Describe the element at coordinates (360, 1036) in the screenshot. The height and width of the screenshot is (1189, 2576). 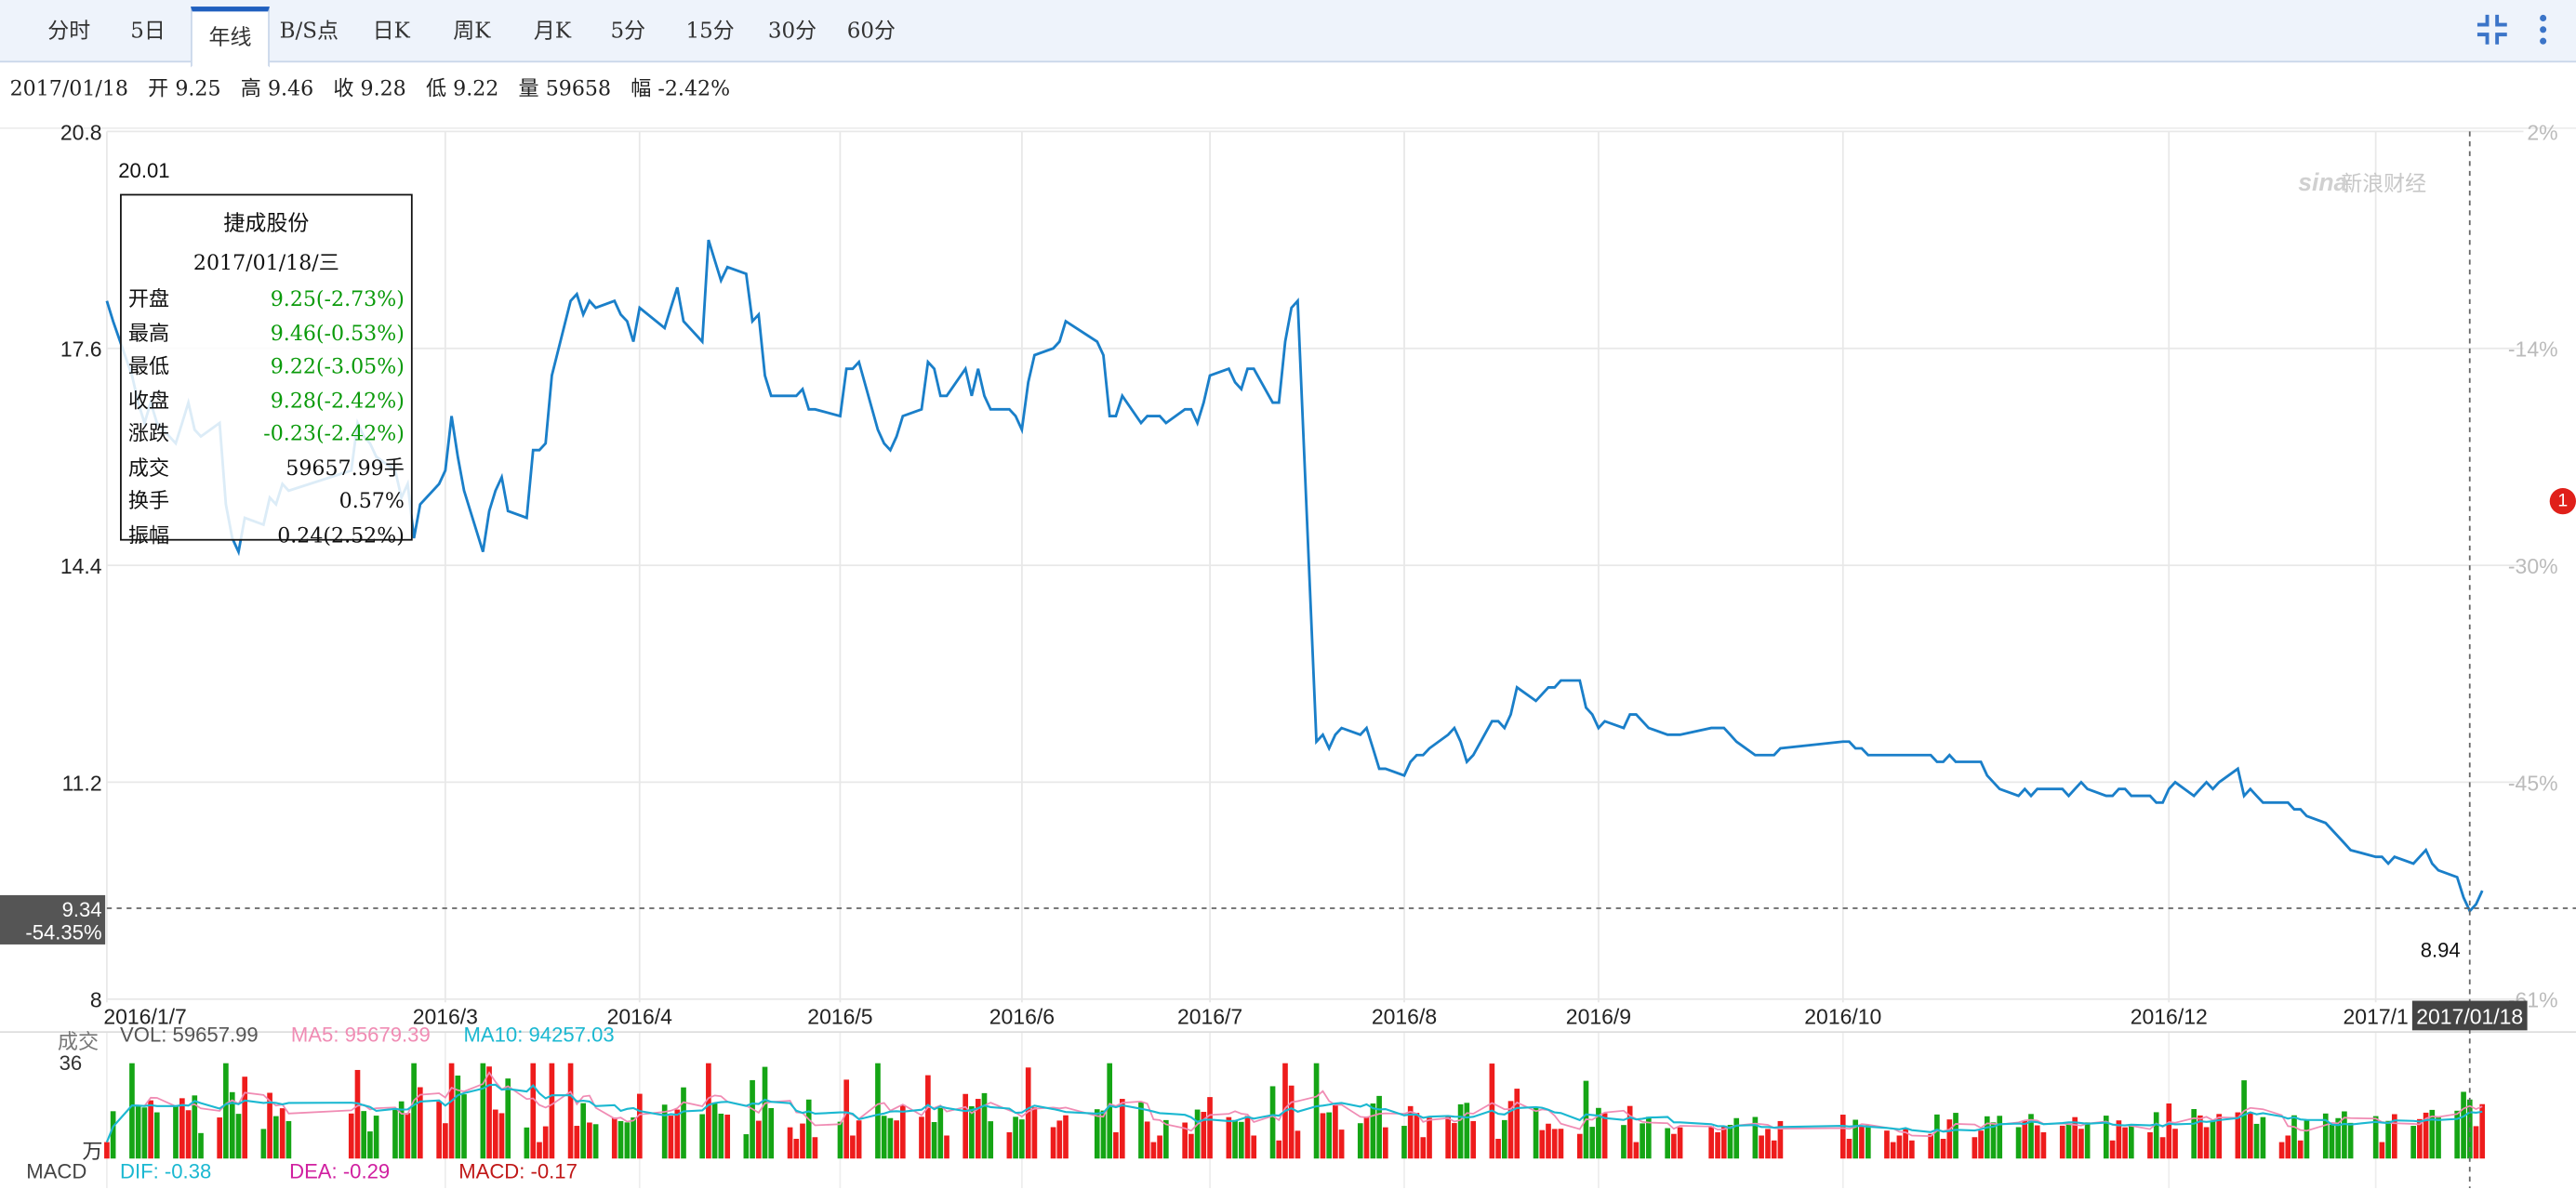
I see `volume-legend-ma5: MA5: 95679.39` at that location.